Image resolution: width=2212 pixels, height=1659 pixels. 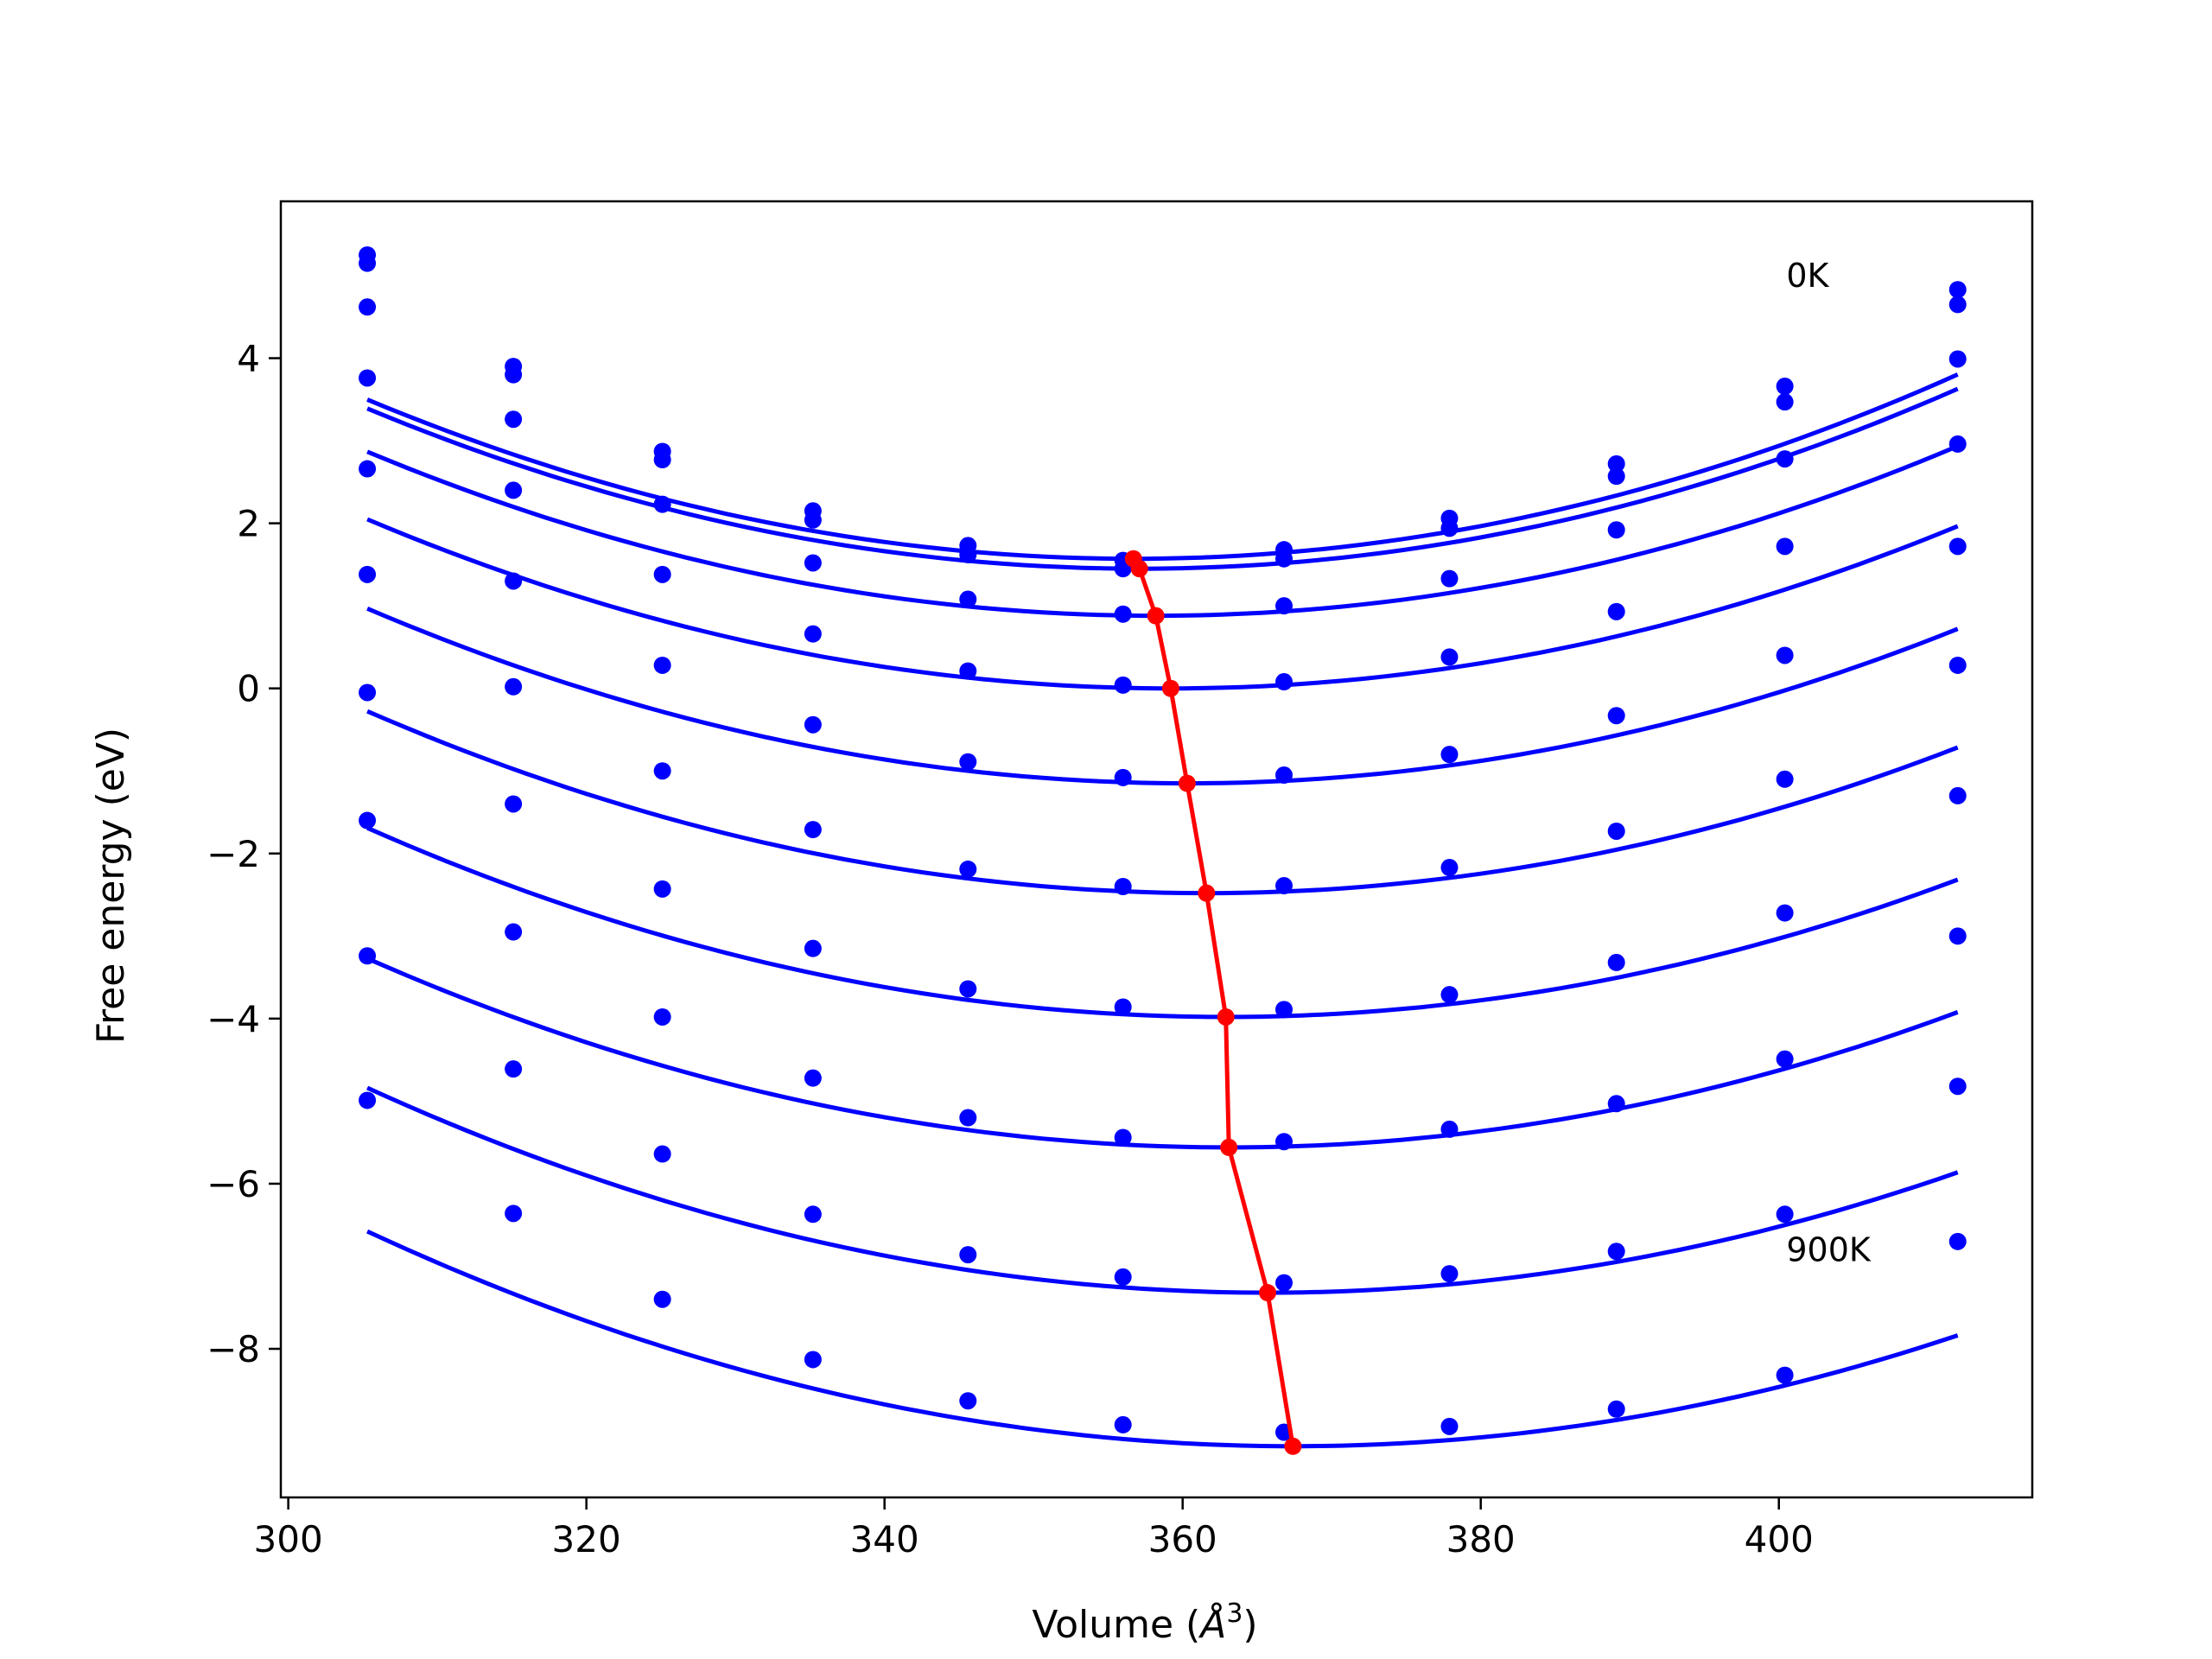 What do you see at coordinates (233, 1349) in the screenshot?
I see `y-tick-label--8: −8` at bounding box center [233, 1349].